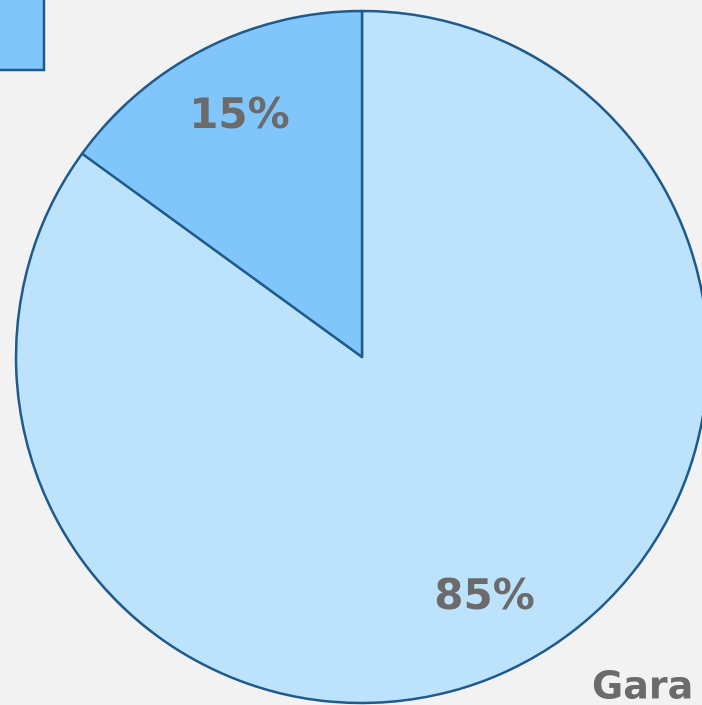 This screenshot has height=705, width=702. I want to click on annotation: Gara, so click(642, 684).